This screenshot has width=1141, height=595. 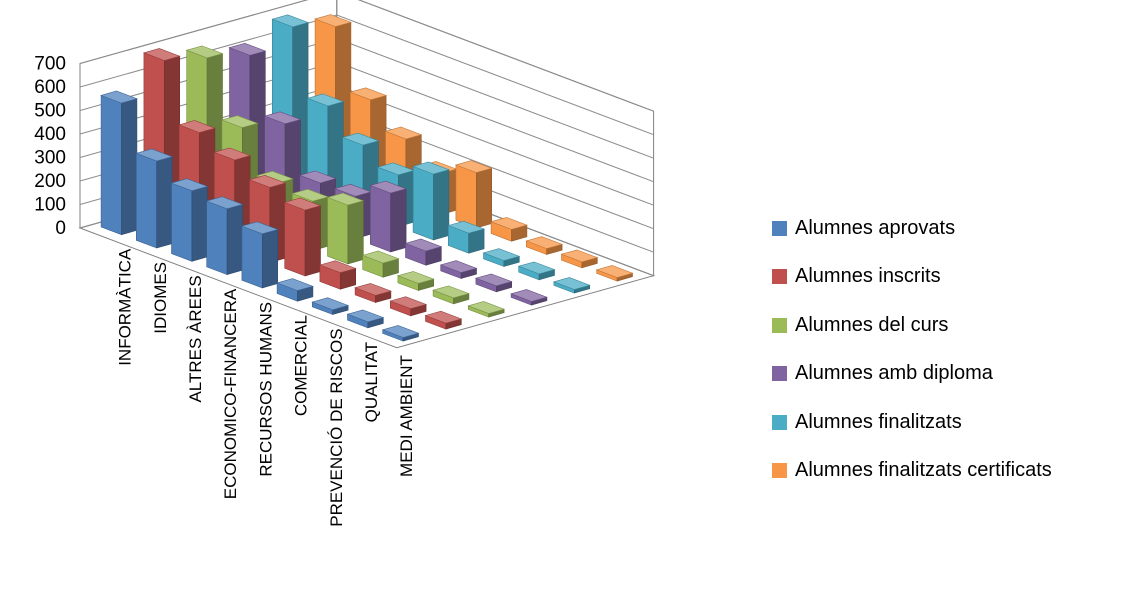 I want to click on legend-label: Alumnes finalitzats, so click(x=878, y=421).